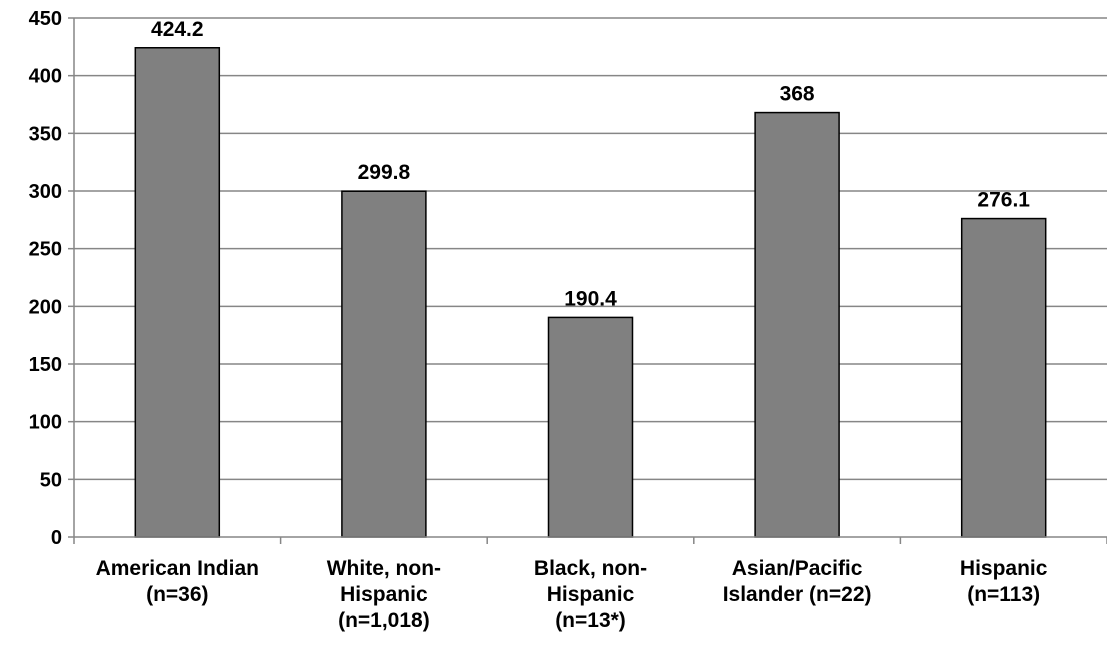 The height and width of the screenshot is (645, 1107). What do you see at coordinates (384, 568) in the screenshot?
I see `category-label-line: White, non-` at bounding box center [384, 568].